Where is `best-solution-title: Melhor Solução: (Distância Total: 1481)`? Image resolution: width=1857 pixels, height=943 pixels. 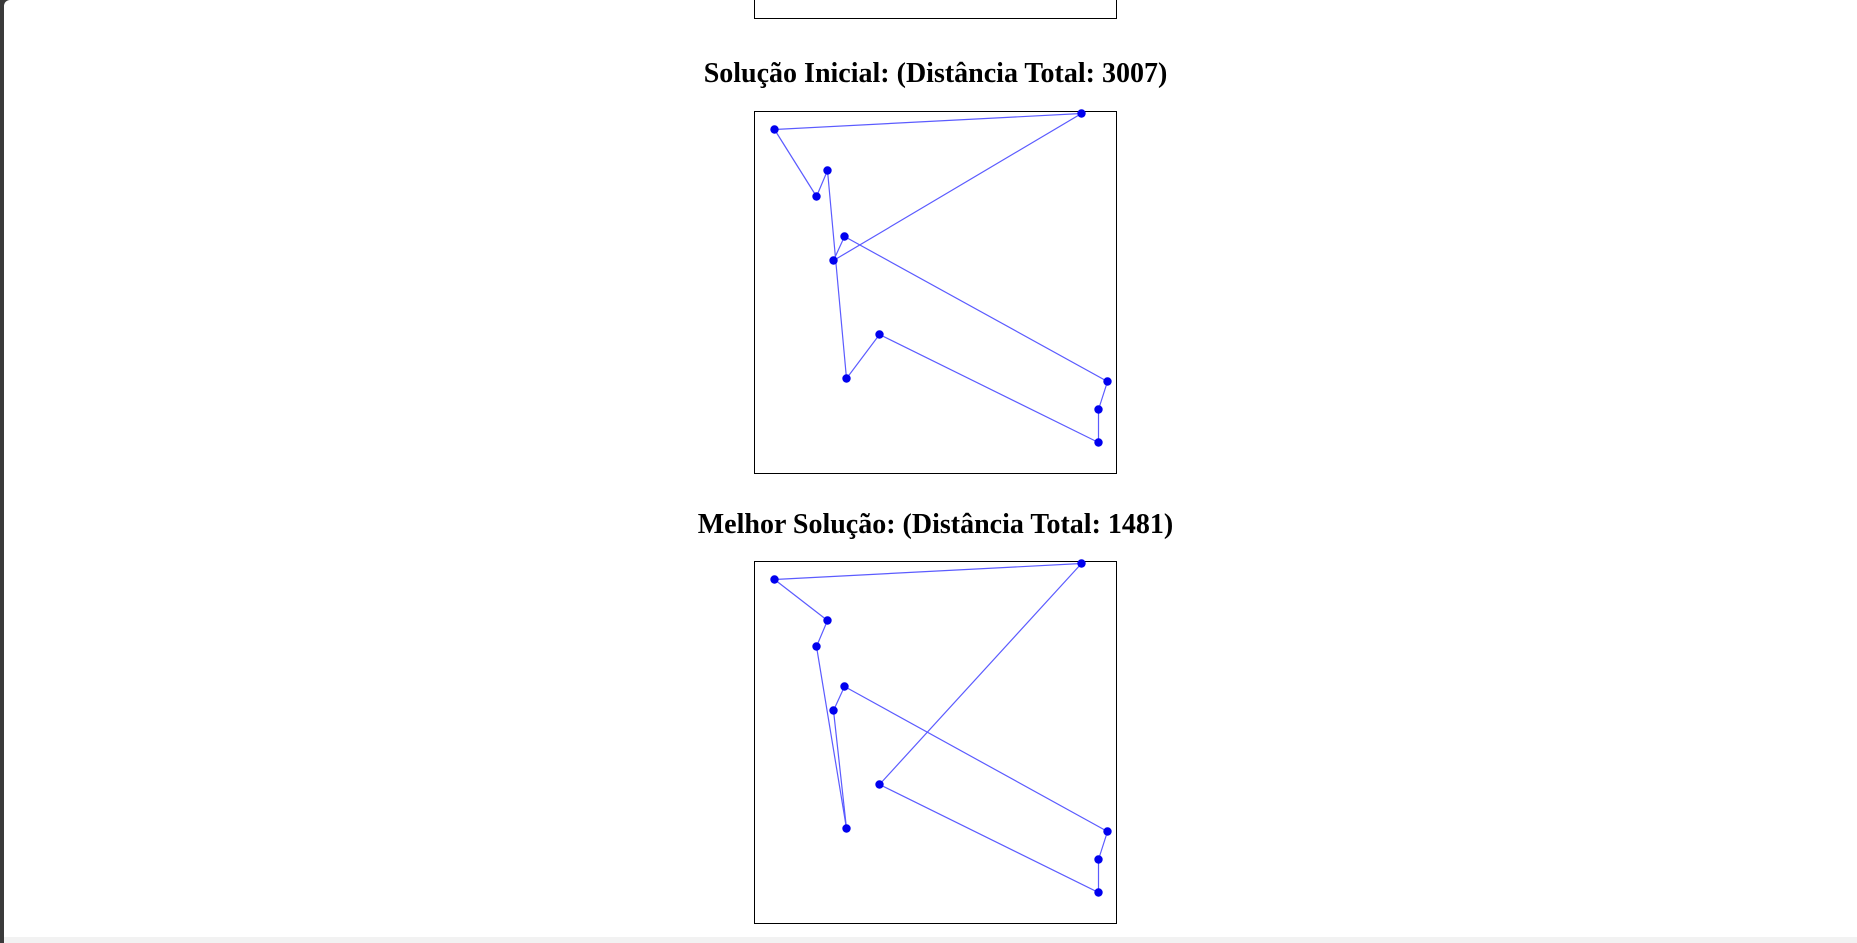
best-solution-title: Melhor Solução: (Distância Total: 1481) is located at coordinates (935, 524).